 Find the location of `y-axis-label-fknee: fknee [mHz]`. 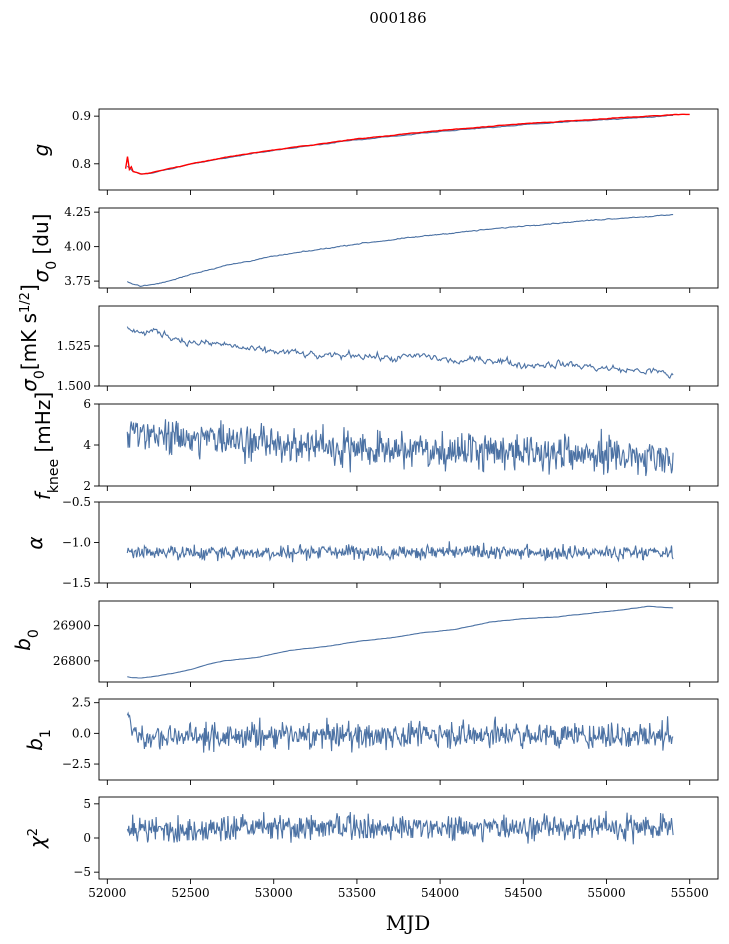

y-axis-label-fknee: fknee [mHz] is located at coordinates (46, 446).